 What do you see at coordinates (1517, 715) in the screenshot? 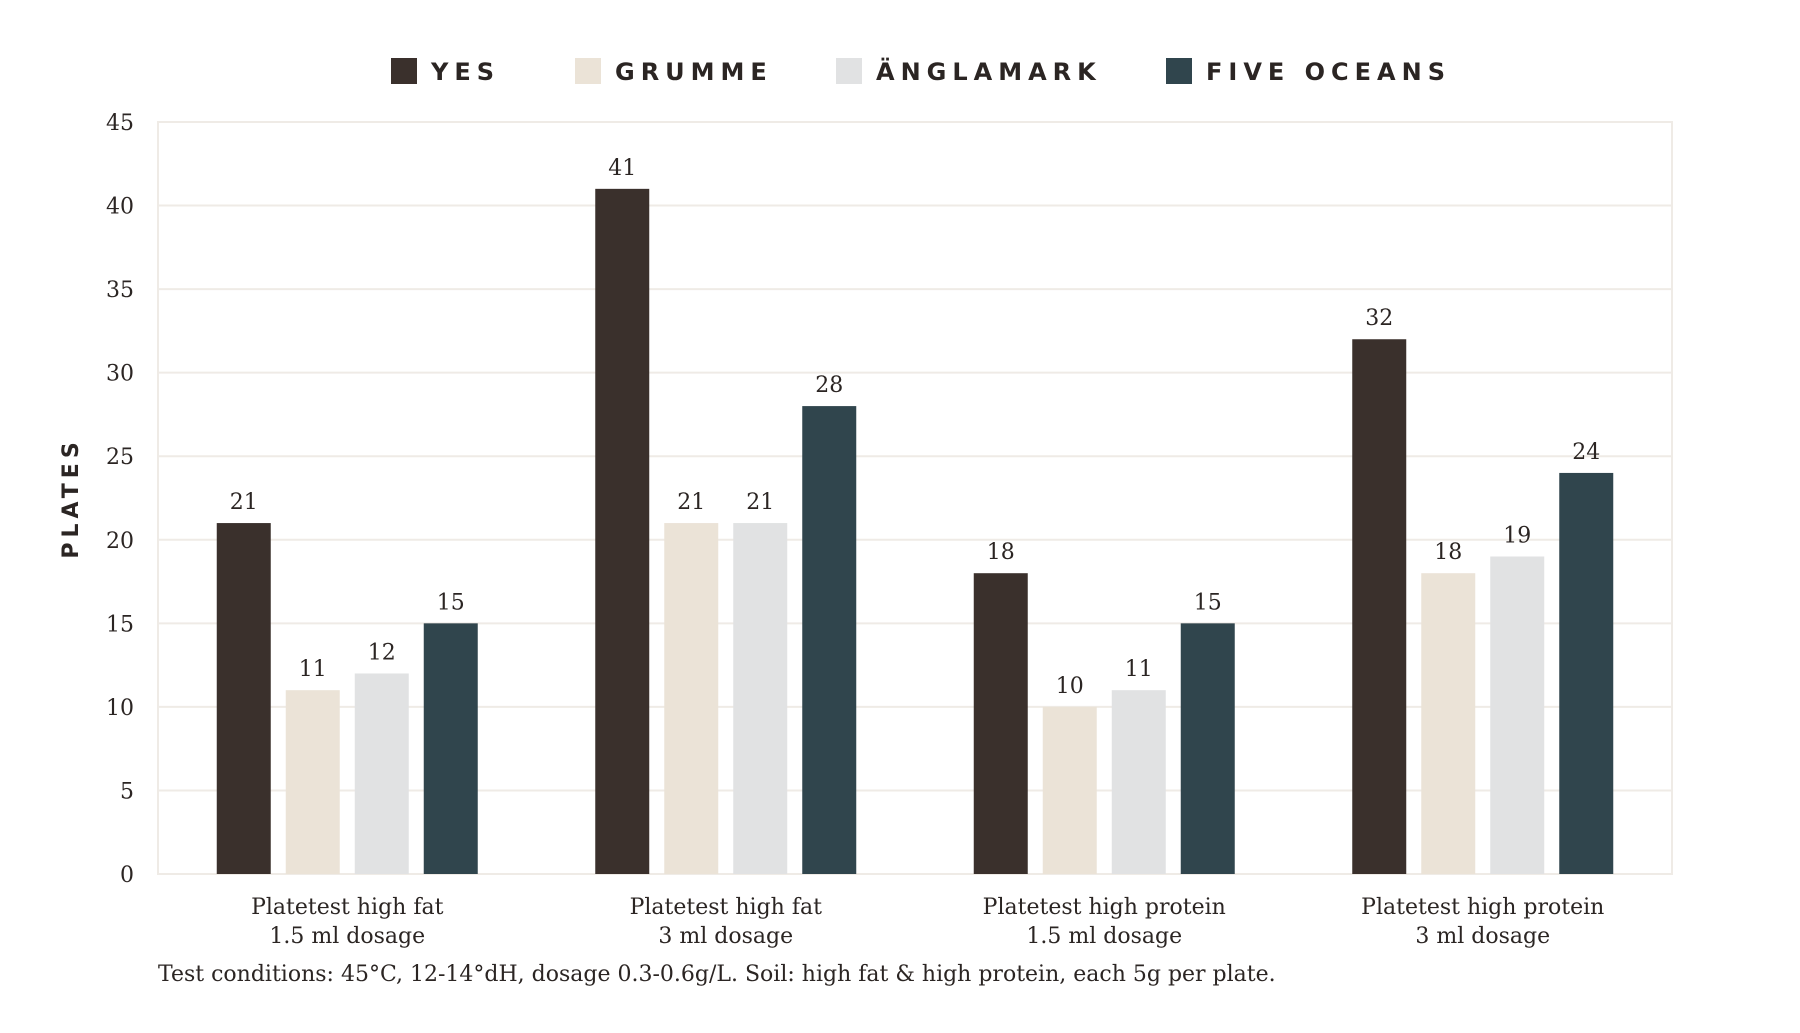
I see `bar--nglamark-4` at bounding box center [1517, 715].